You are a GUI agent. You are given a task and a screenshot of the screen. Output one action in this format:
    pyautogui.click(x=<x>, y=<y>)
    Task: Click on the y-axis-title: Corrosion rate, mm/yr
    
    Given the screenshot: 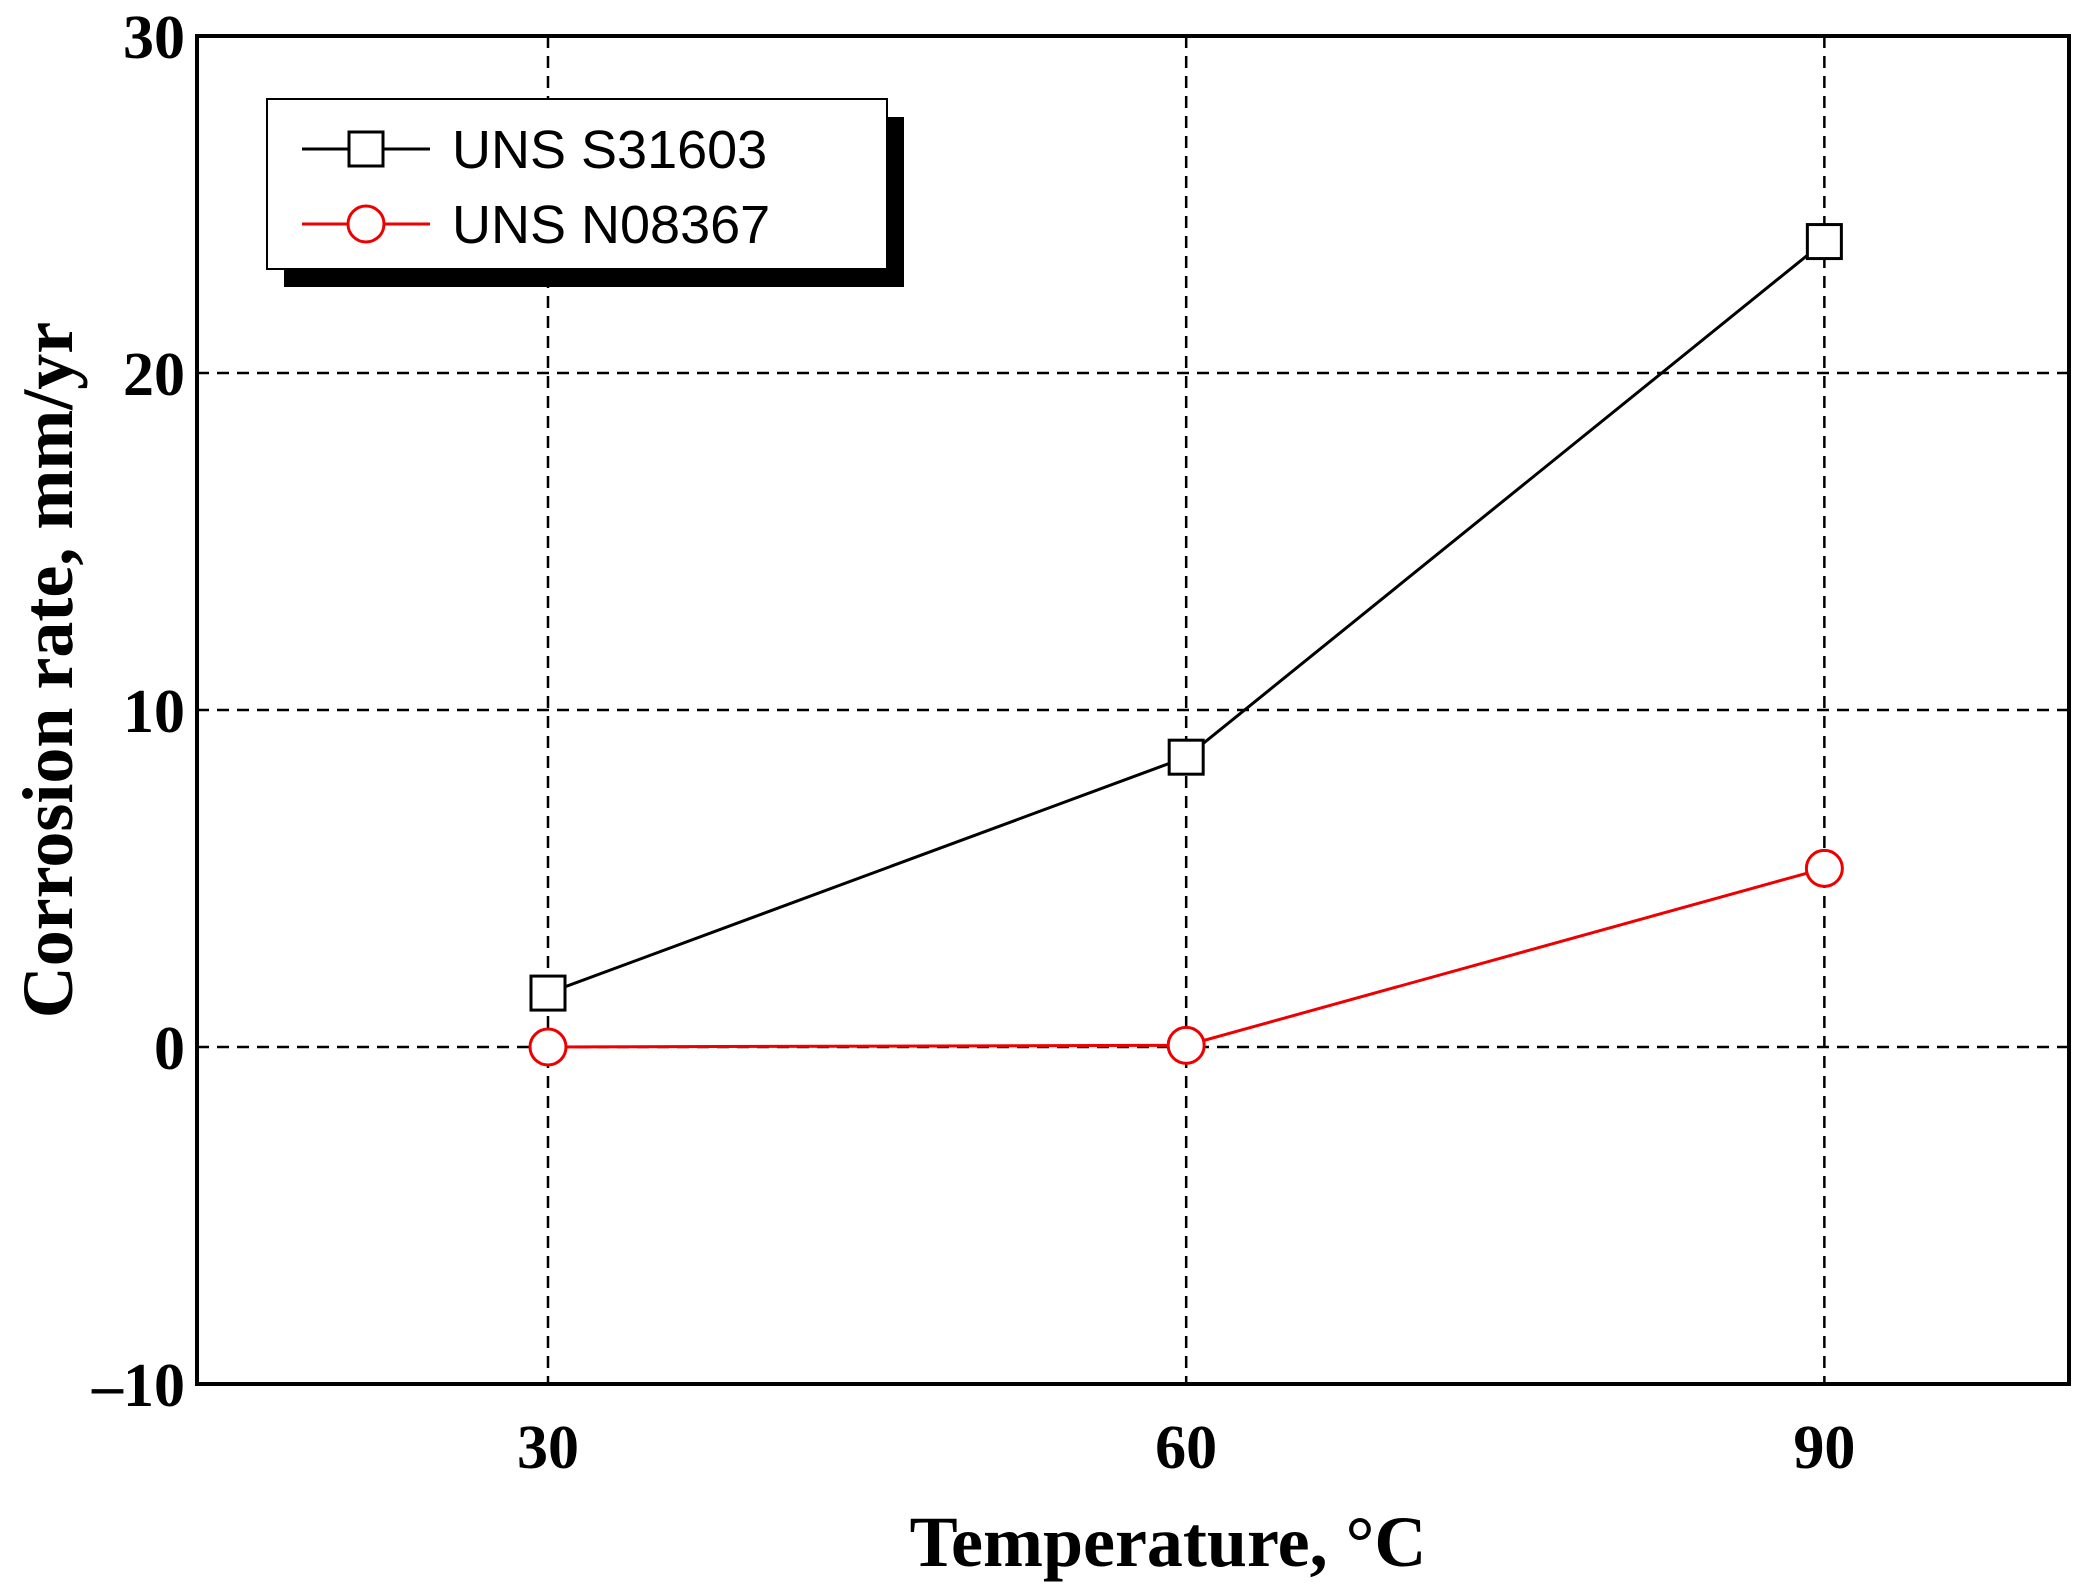 What is the action you would take?
    pyautogui.click(x=48, y=670)
    